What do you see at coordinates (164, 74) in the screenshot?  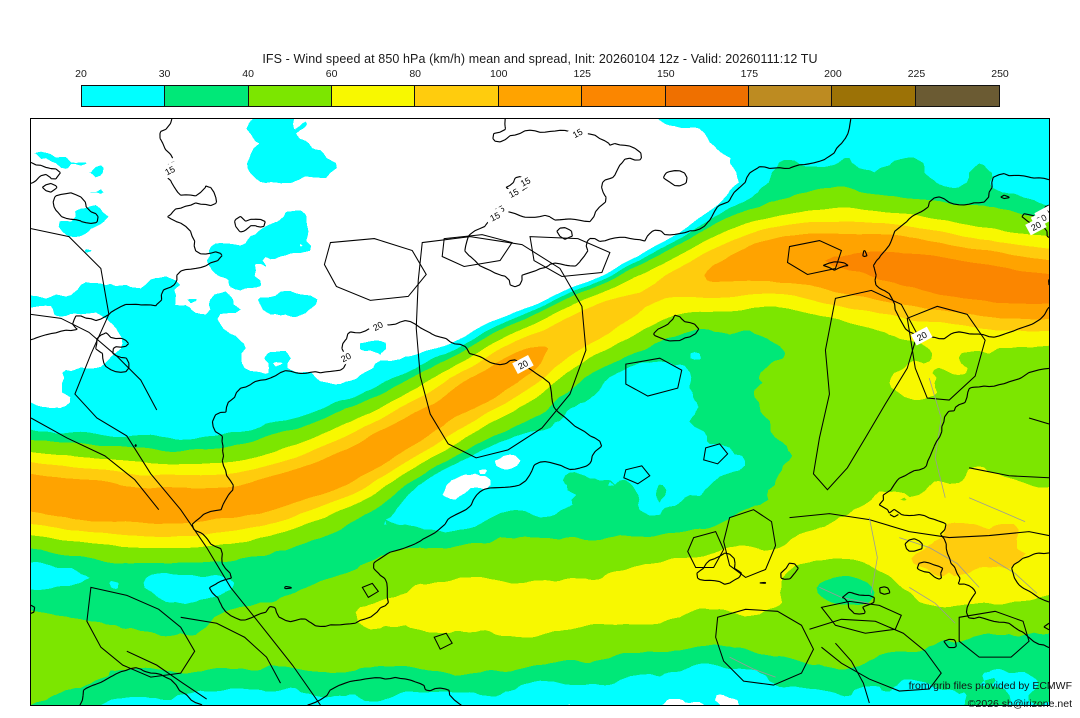 I see `colorbar-tick-30: 30` at bounding box center [164, 74].